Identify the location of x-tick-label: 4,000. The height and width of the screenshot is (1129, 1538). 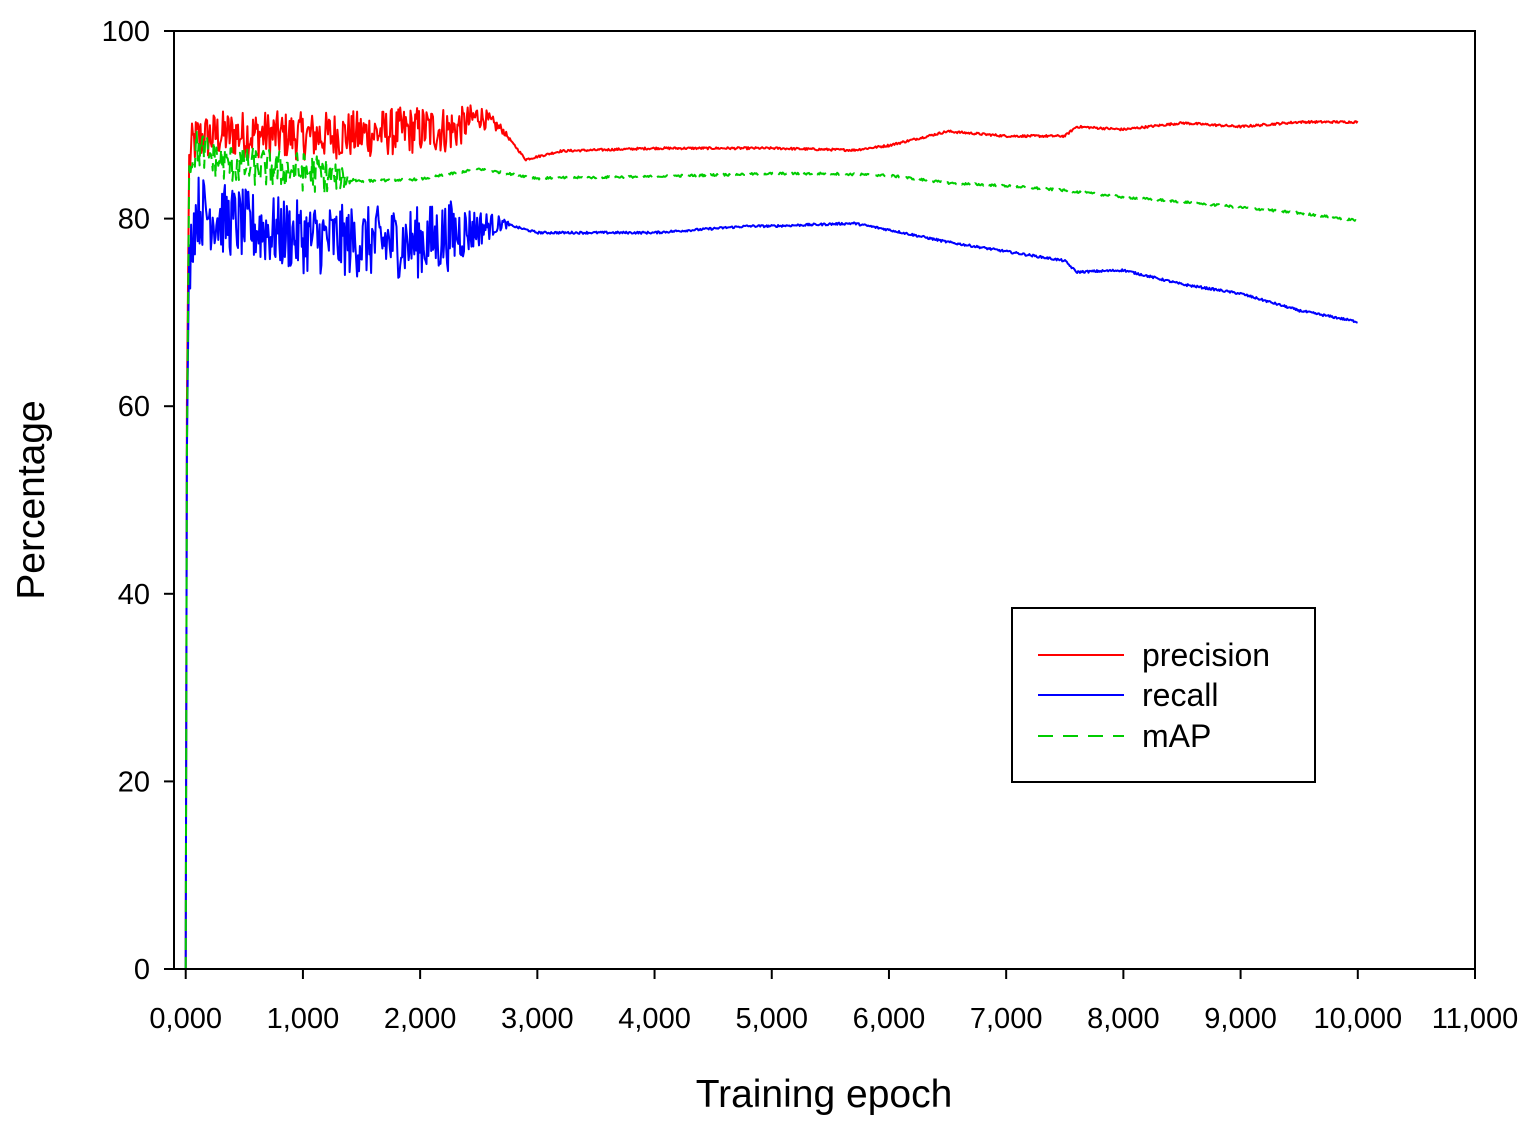
(654, 1019).